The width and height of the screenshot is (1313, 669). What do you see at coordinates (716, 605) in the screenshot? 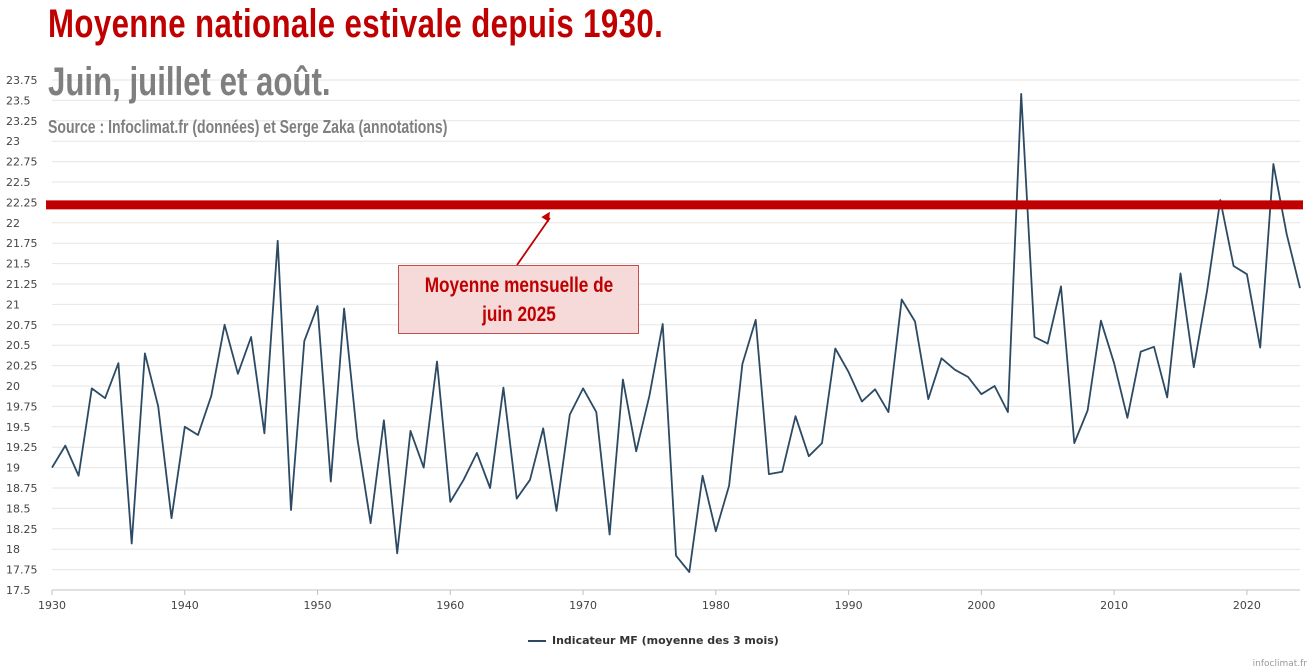
I see `x-tick-label: 1980` at bounding box center [716, 605].